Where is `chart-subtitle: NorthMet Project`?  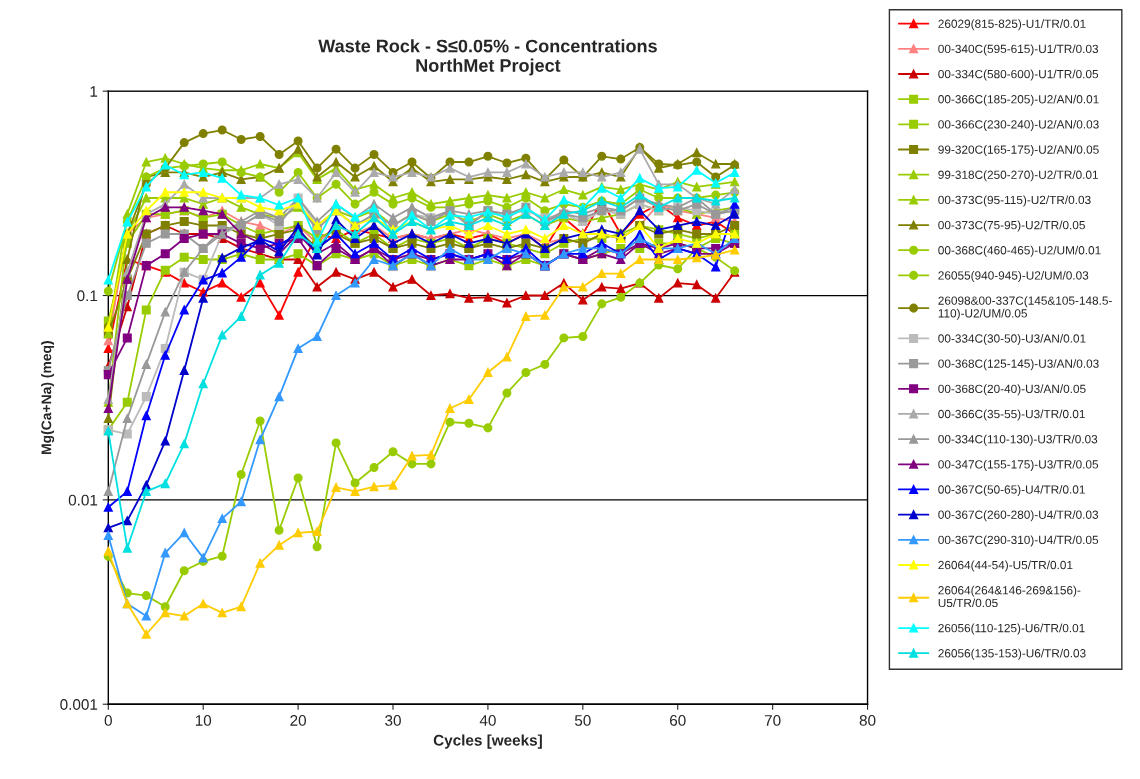 chart-subtitle: NorthMet Project is located at coordinates (488, 67).